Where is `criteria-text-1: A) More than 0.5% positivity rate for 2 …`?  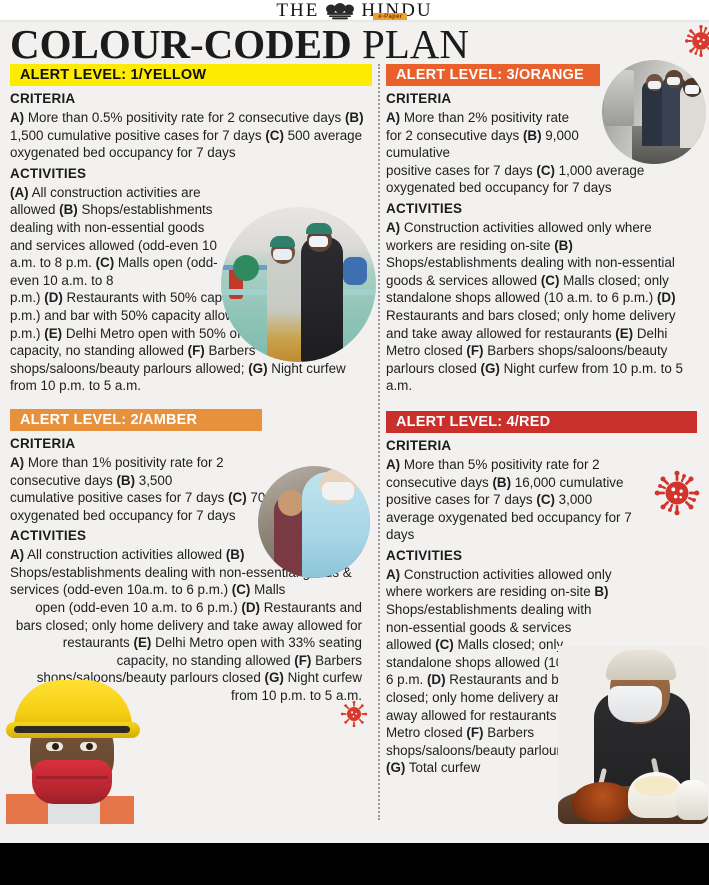 criteria-text-1: A) More than 0.5% positivity rate for 2 … is located at coordinates (187, 135).